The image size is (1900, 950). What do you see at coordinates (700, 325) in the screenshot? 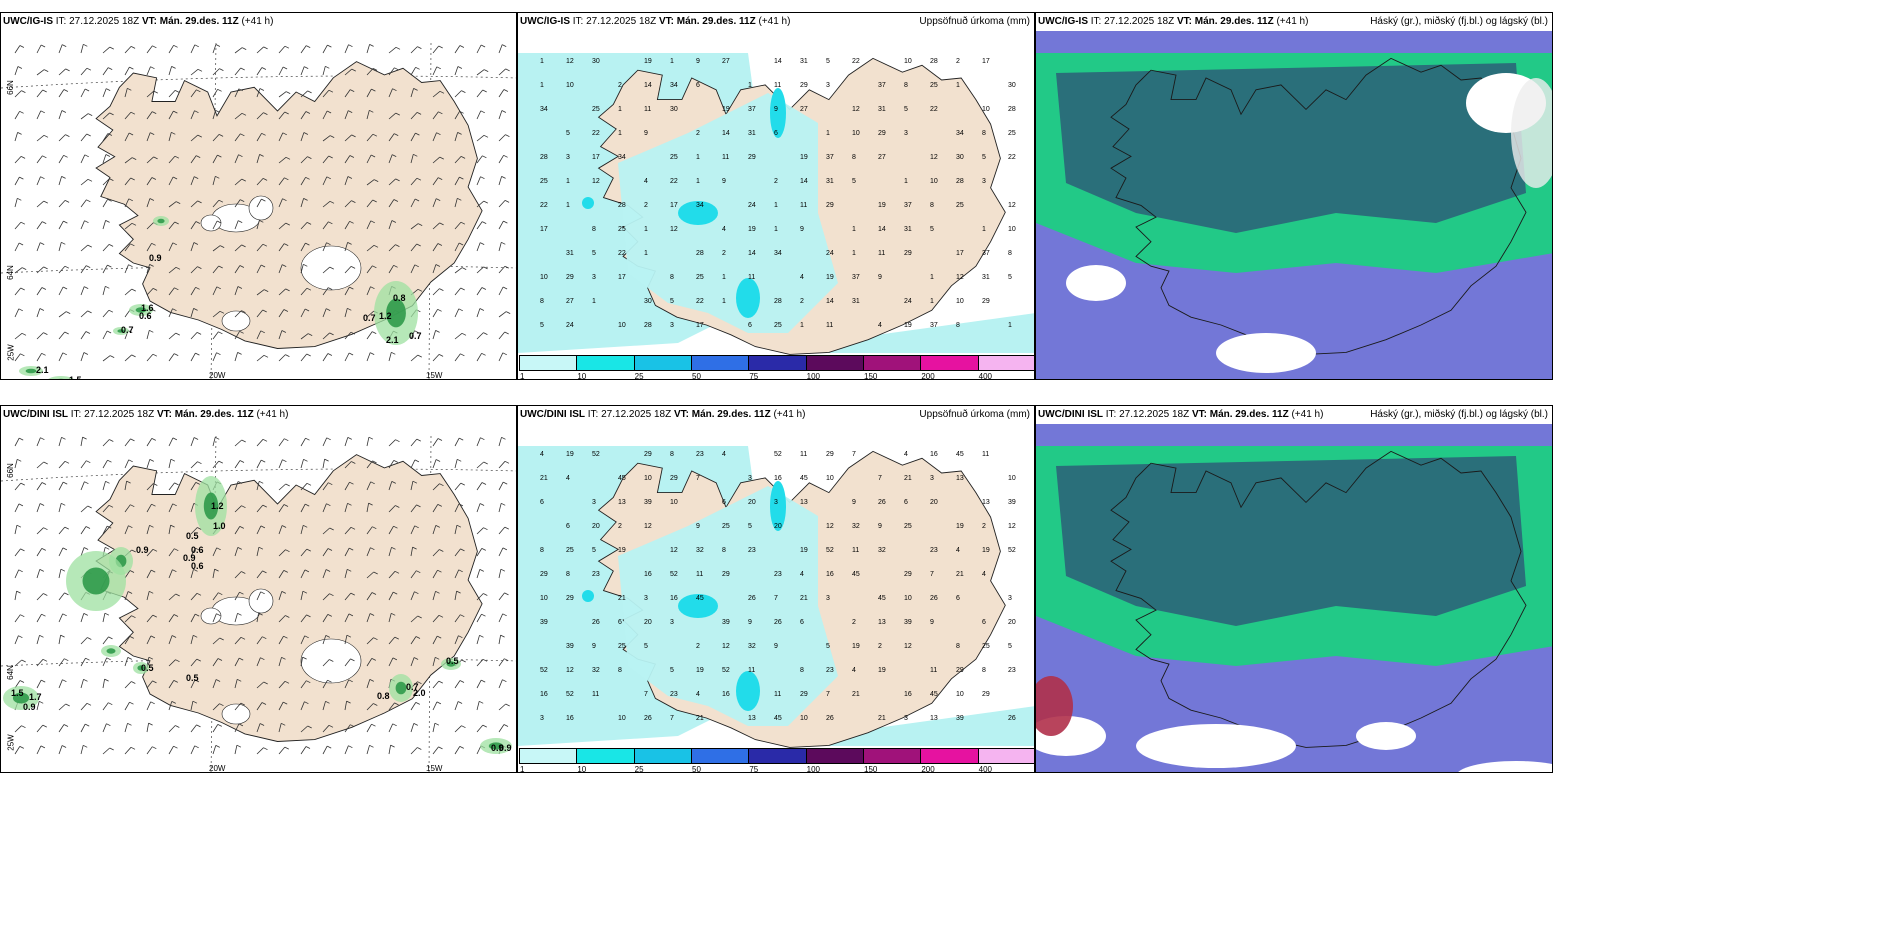
I see `precip-value-label: 17` at bounding box center [700, 325].